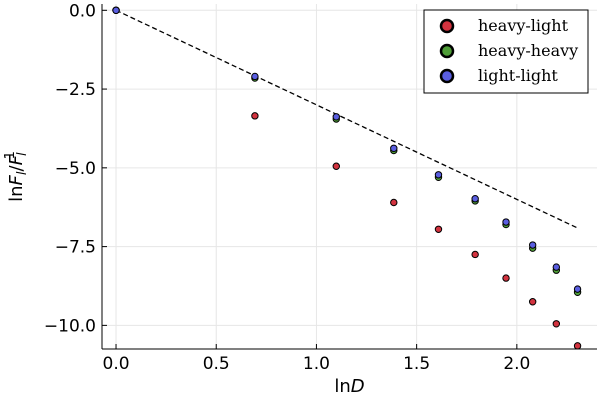 The image size is (600, 400). I want to click on y-tick-label: −2.5, so click(75, 90).